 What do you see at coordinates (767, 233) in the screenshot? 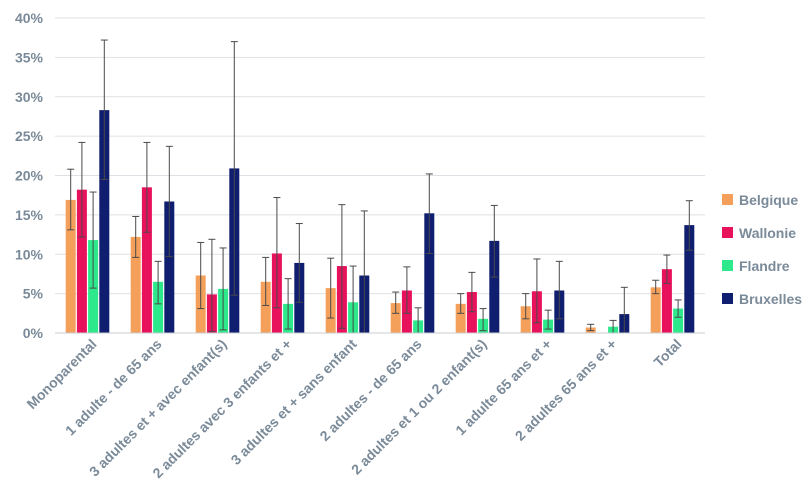
I see `legend-label-wallonie: Wallonie` at bounding box center [767, 233].